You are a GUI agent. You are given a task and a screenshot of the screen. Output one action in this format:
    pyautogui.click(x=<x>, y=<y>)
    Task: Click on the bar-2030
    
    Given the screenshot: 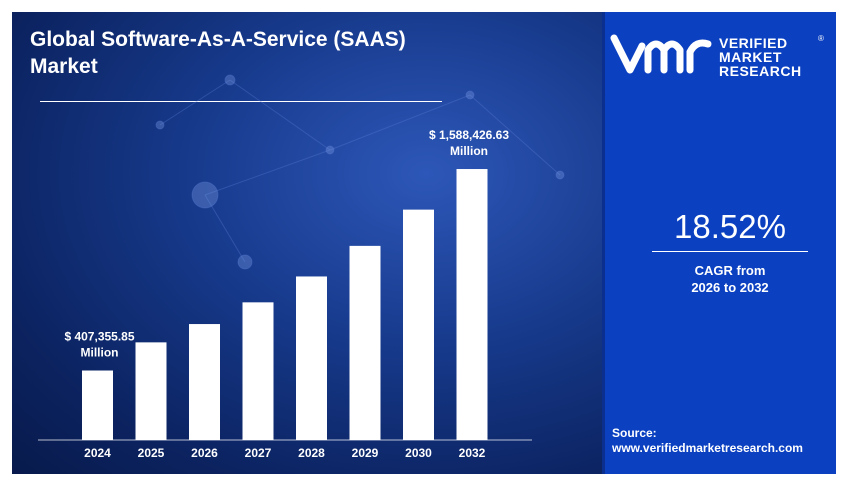 What is the action you would take?
    pyautogui.click(x=418, y=324)
    